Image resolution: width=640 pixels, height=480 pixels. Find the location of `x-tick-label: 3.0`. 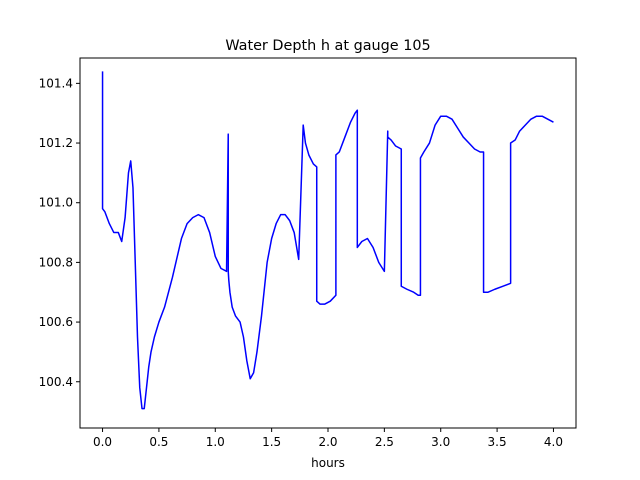

x-tick-label: 3.0 is located at coordinates (440, 442).